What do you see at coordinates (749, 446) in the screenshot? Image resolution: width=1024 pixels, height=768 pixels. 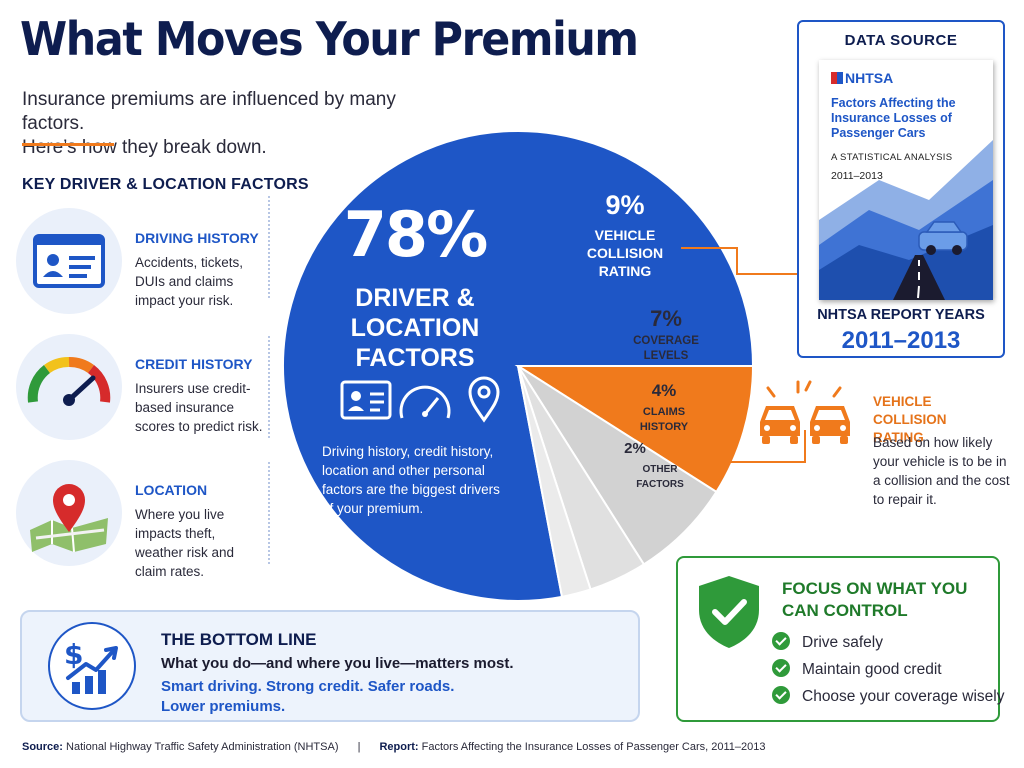 I see `collision-desc-connector-line` at bounding box center [749, 446].